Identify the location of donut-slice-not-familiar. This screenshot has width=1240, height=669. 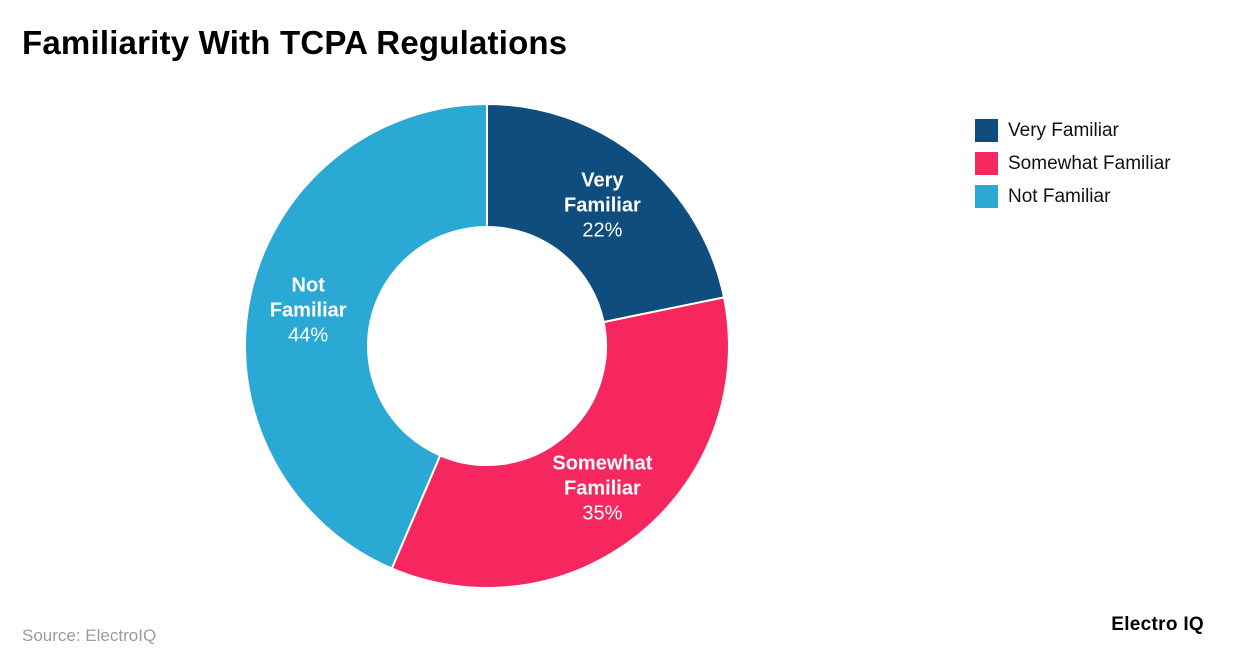
(366, 336).